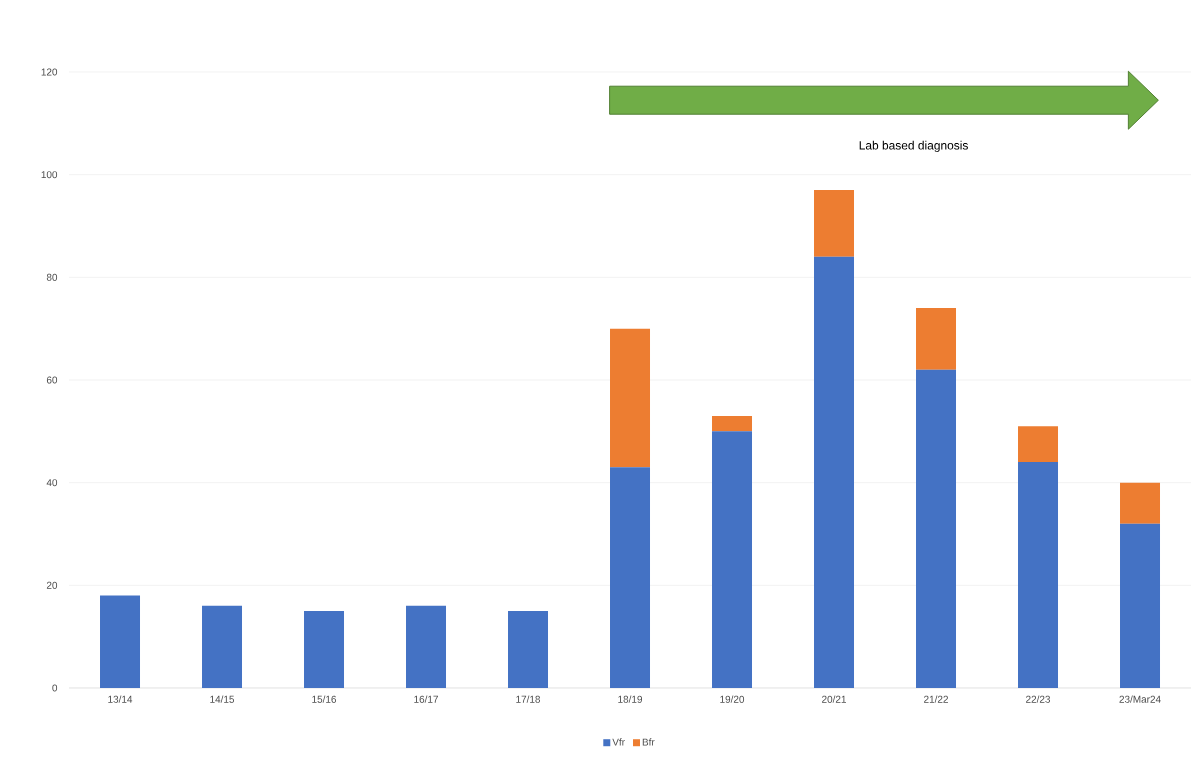 The image size is (1203, 772). I want to click on y-tick-label: 0, so click(55, 688).